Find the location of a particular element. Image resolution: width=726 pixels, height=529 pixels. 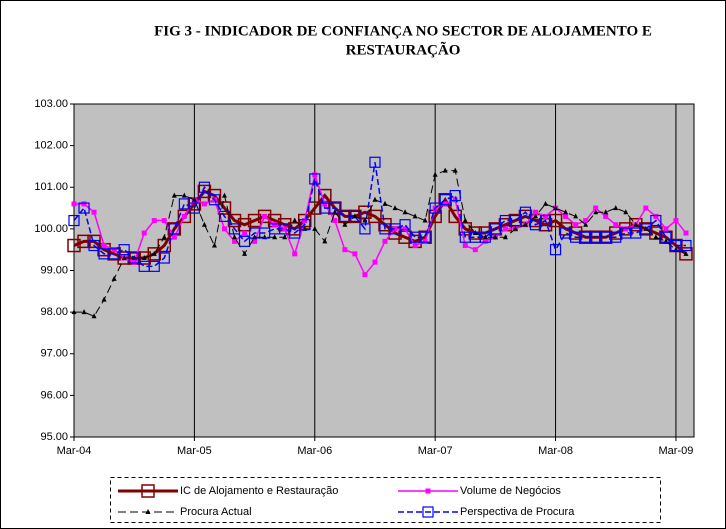

x-tick-label: Mar-06 is located at coordinates (314, 451).